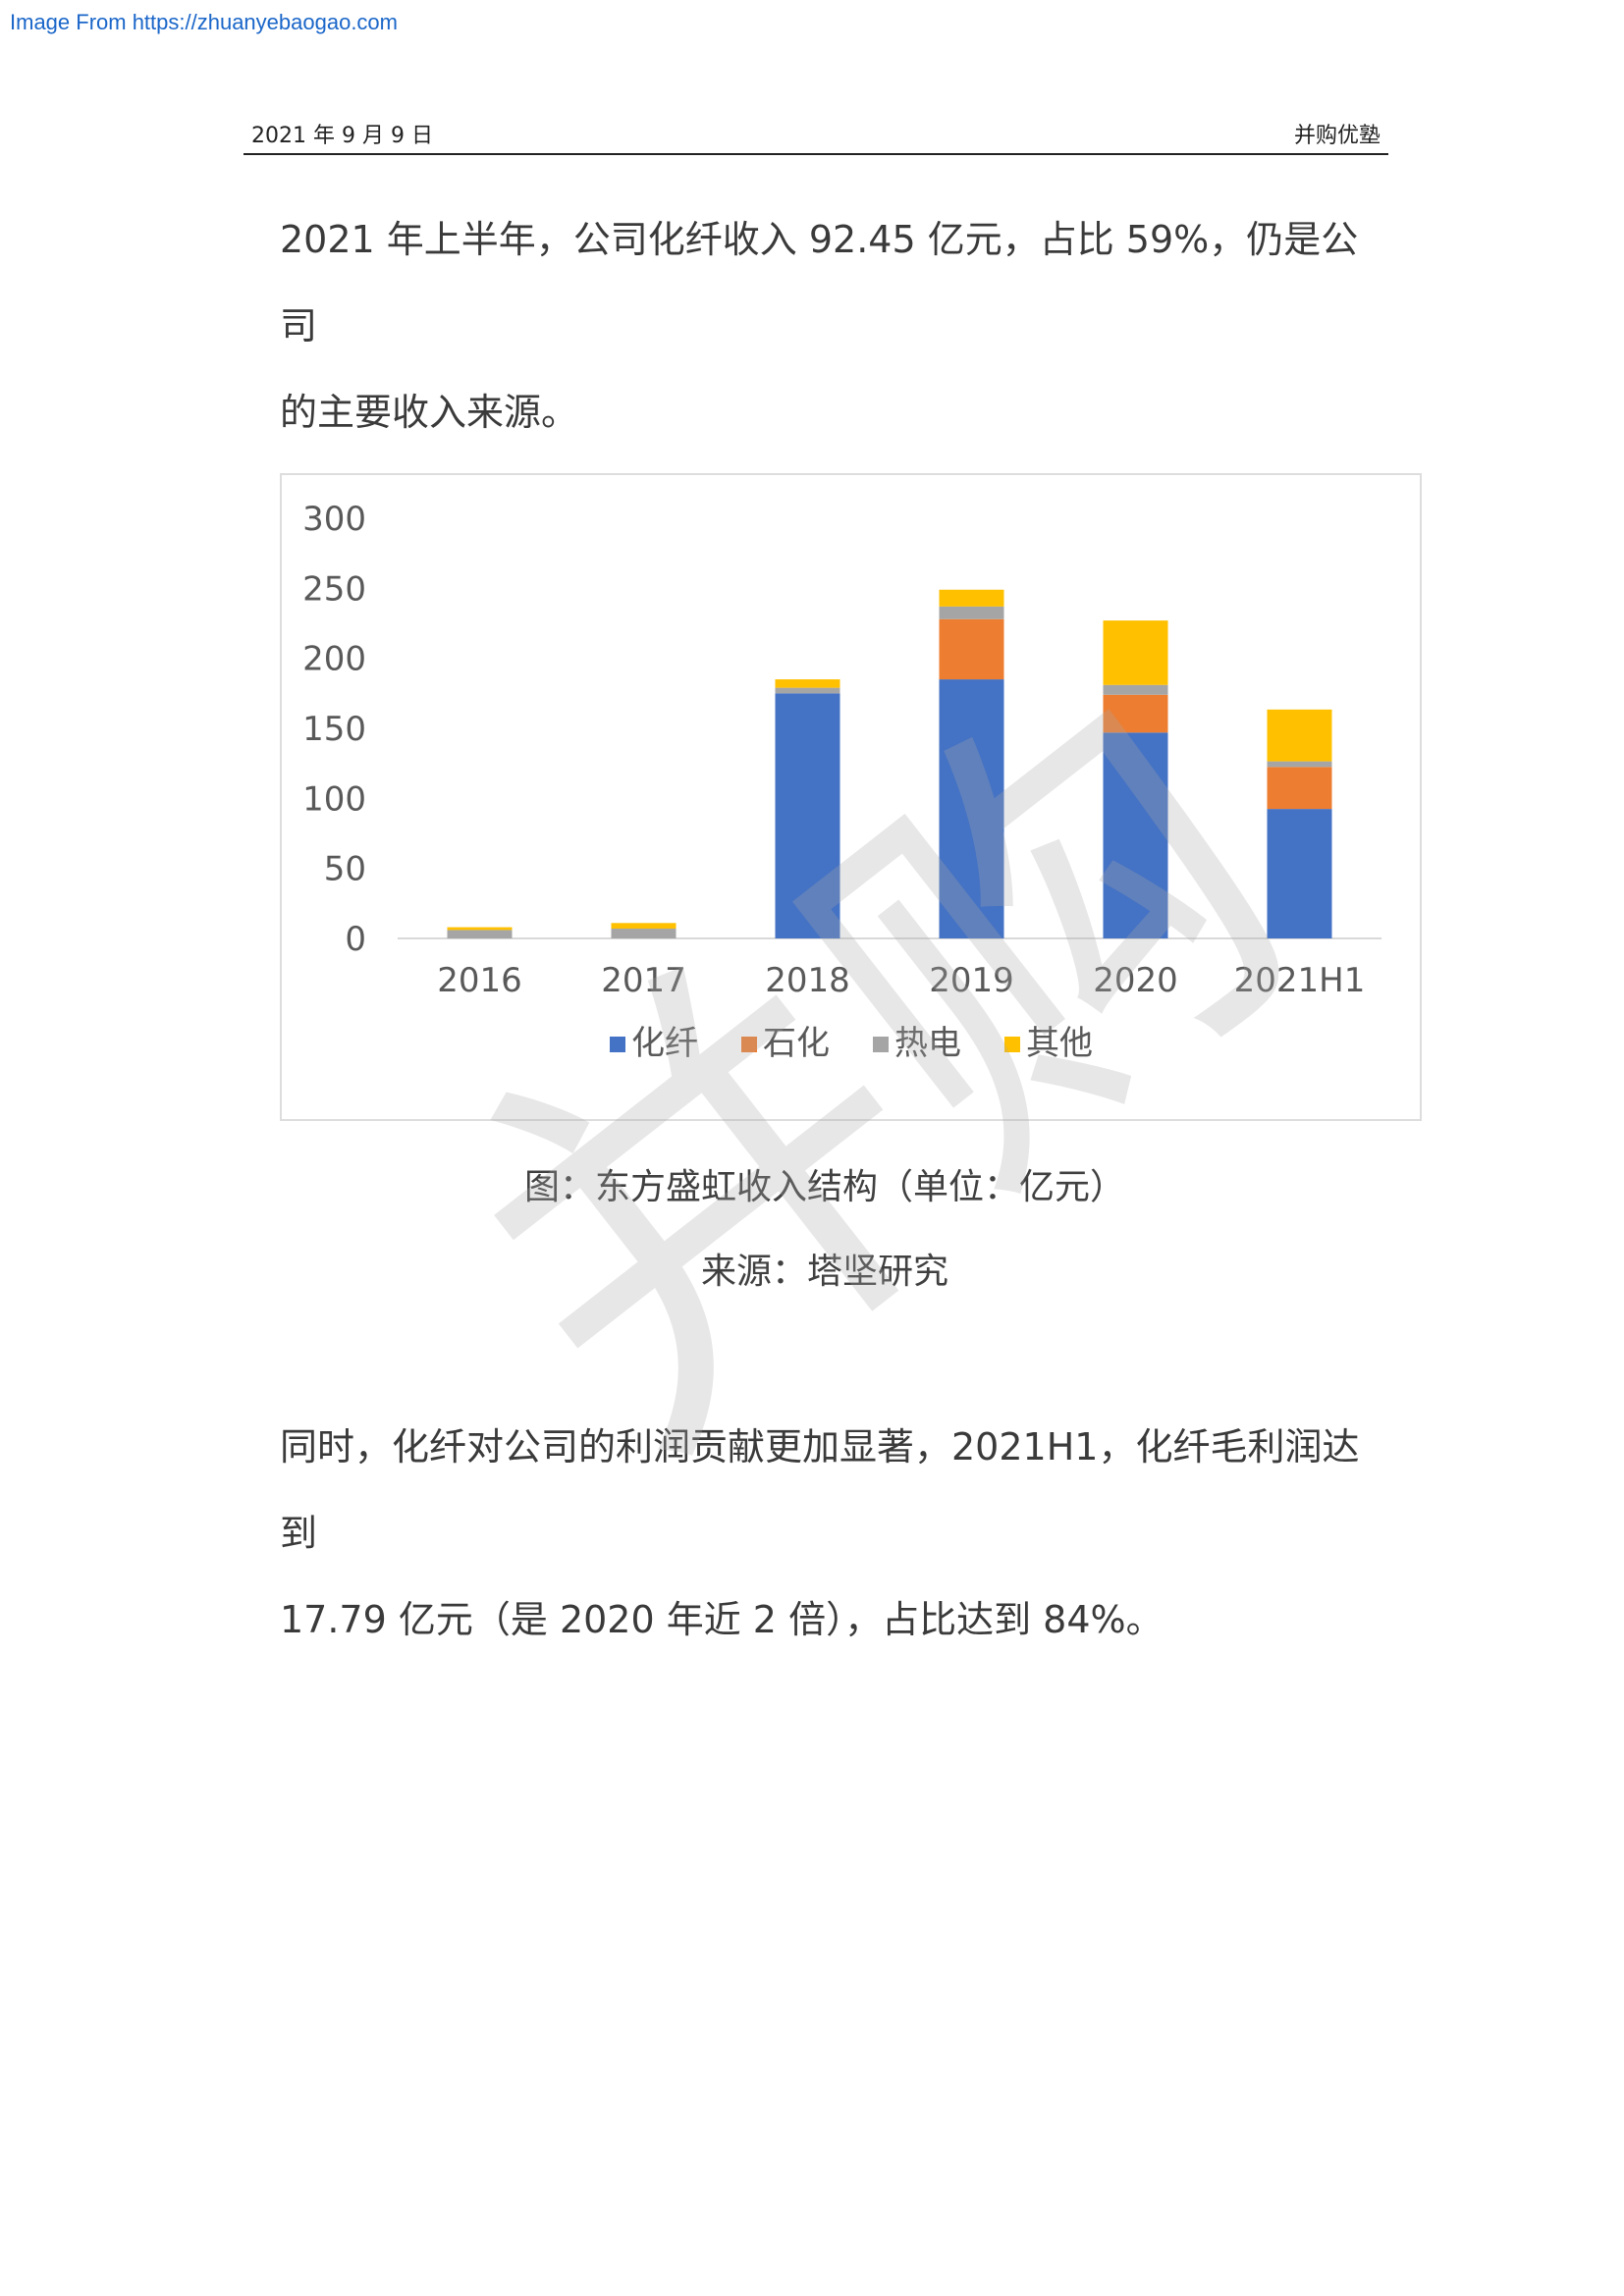 This screenshot has width=1624, height=2296. What do you see at coordinates (643, 981) in the screenshot?
I see `x-tick-label: 2017` at bounding box center [643, 981].